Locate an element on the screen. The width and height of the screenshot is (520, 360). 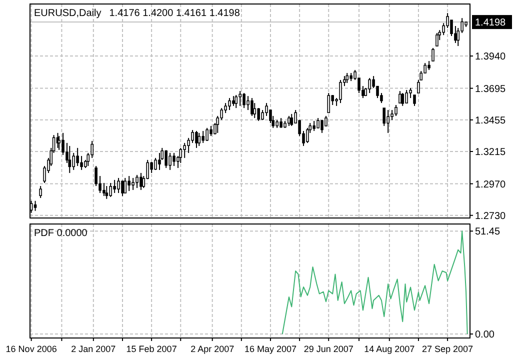
x-tick-label: 15 Feb 2007 is located at coordinates (151, 349).